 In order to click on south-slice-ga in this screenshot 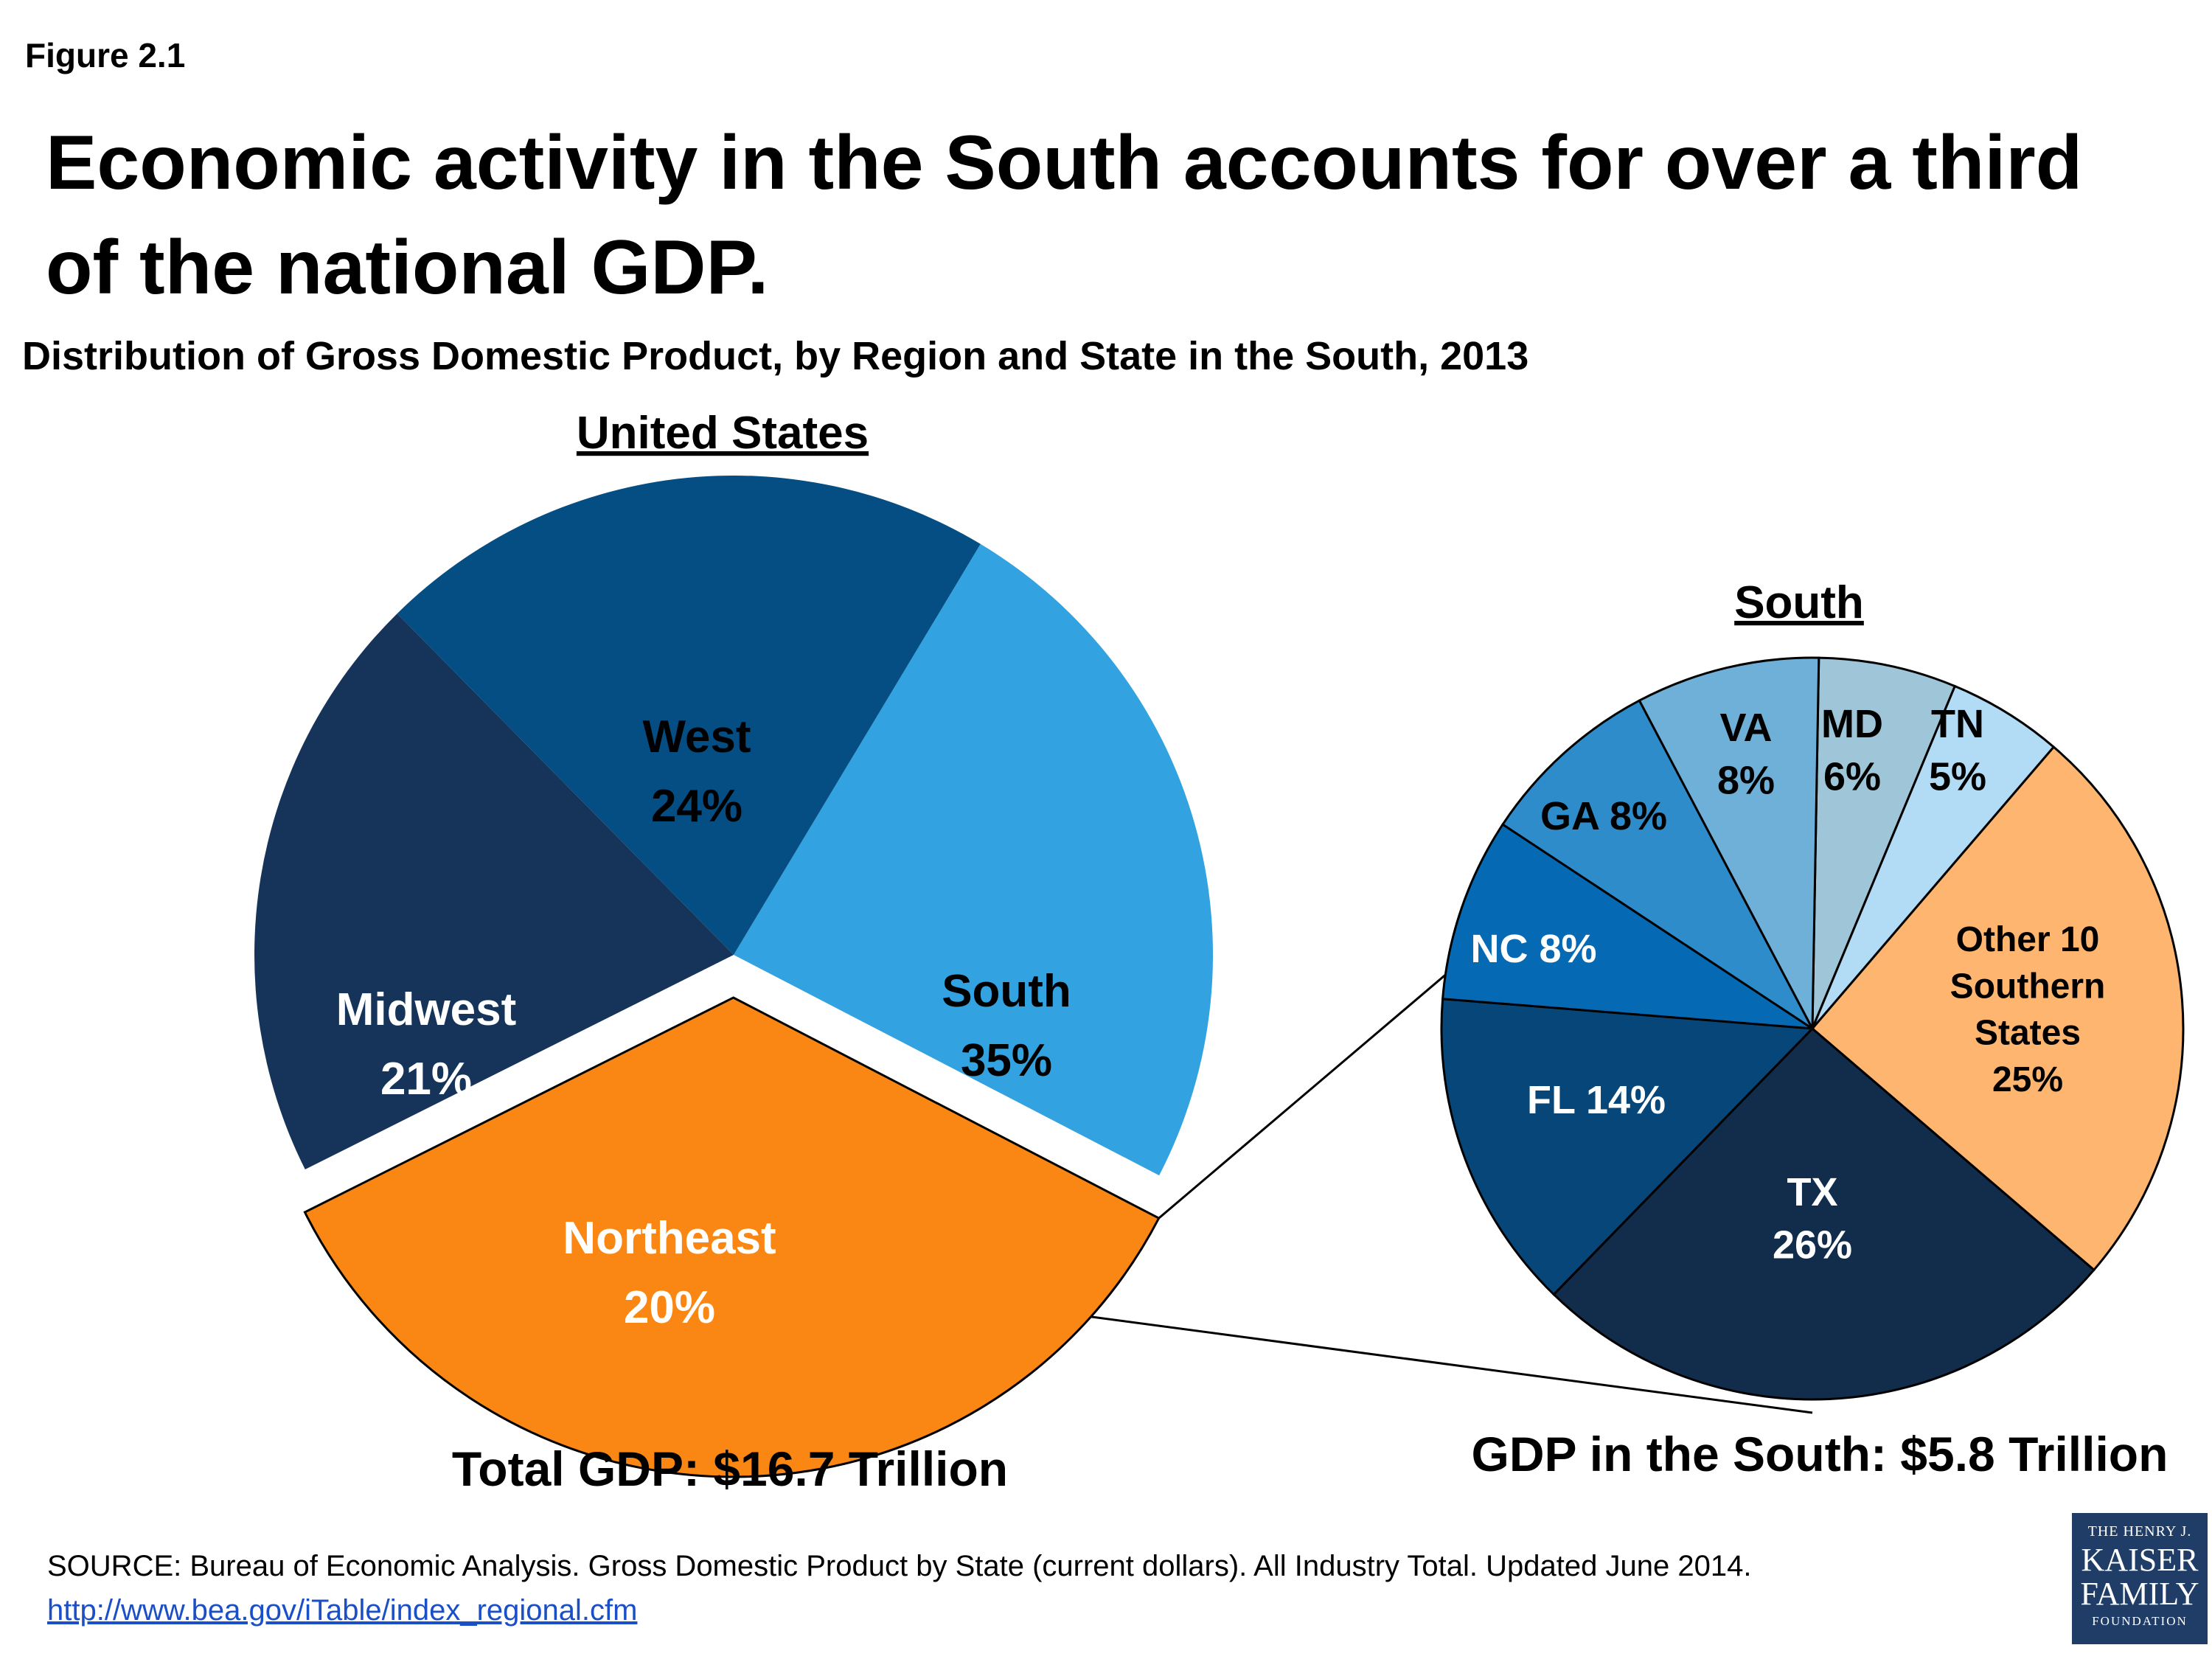, I will do `click(1657, 864)`.